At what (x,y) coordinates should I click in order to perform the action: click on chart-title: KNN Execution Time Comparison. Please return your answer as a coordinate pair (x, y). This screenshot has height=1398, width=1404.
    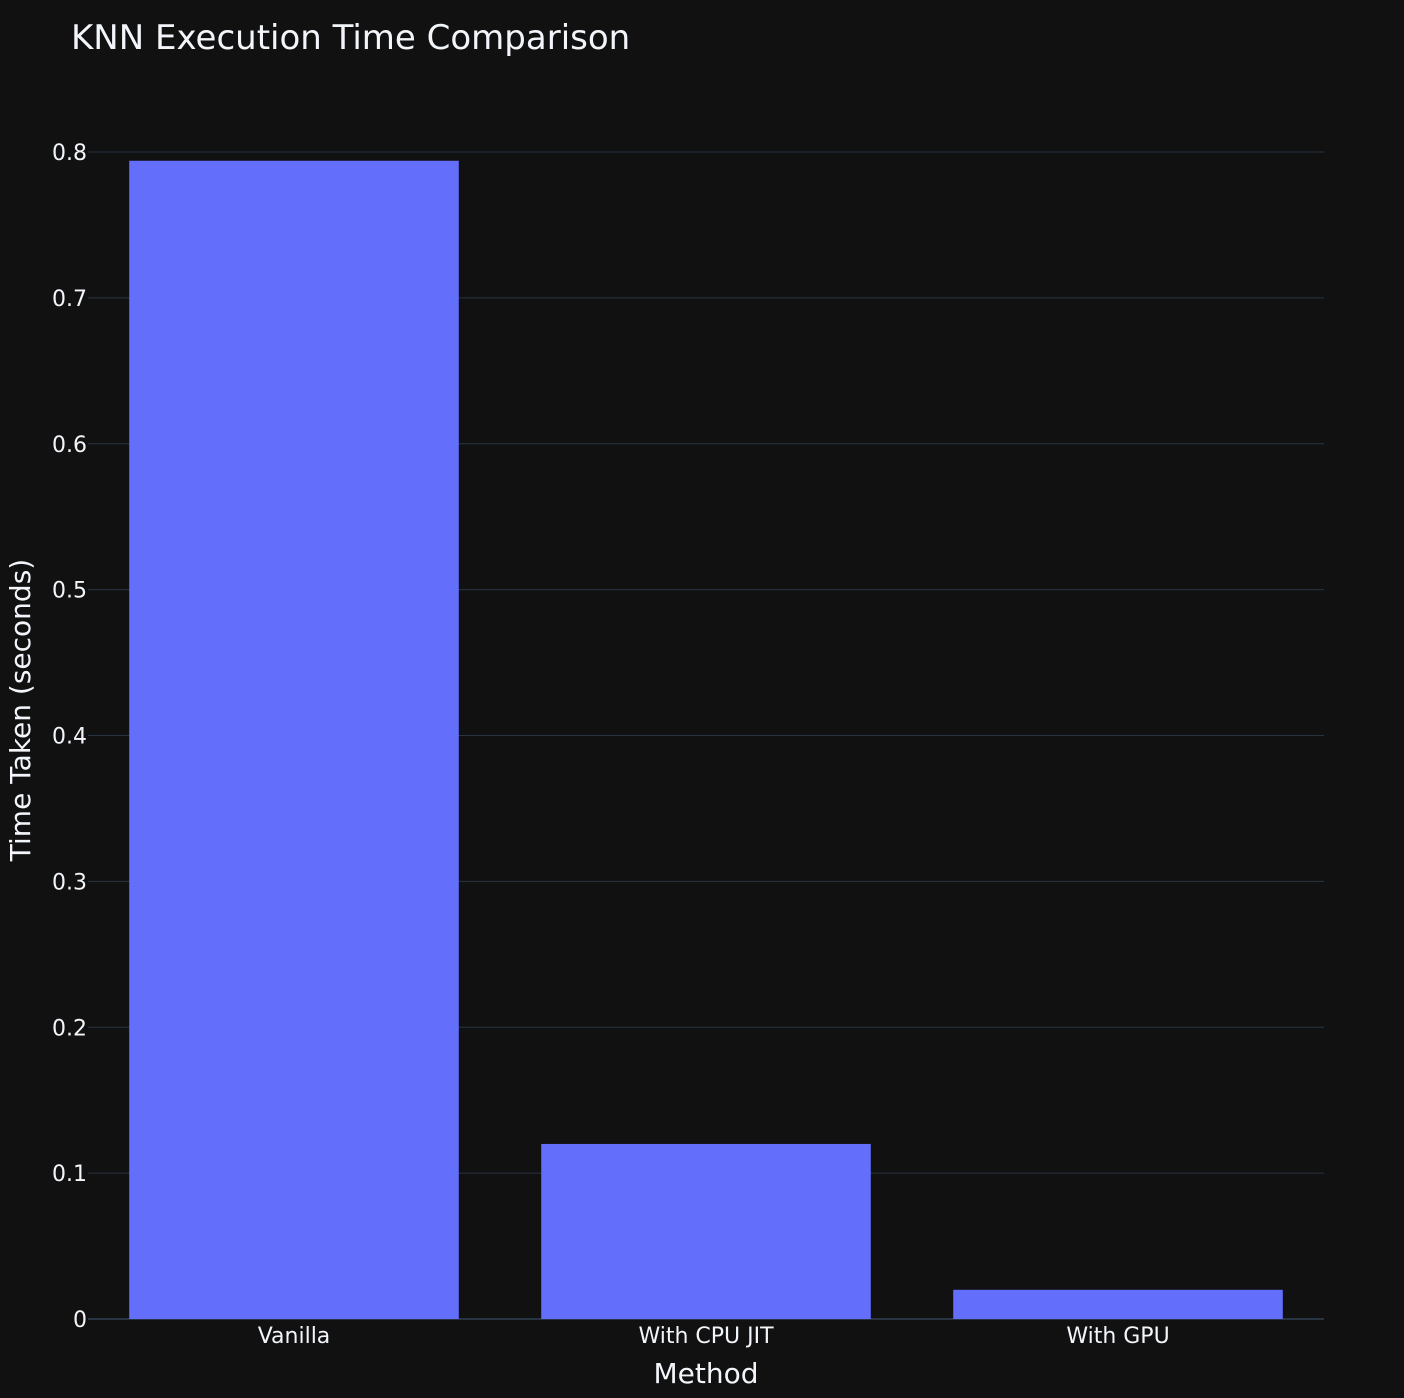
    Looking at the image, I should click on (350, 38).